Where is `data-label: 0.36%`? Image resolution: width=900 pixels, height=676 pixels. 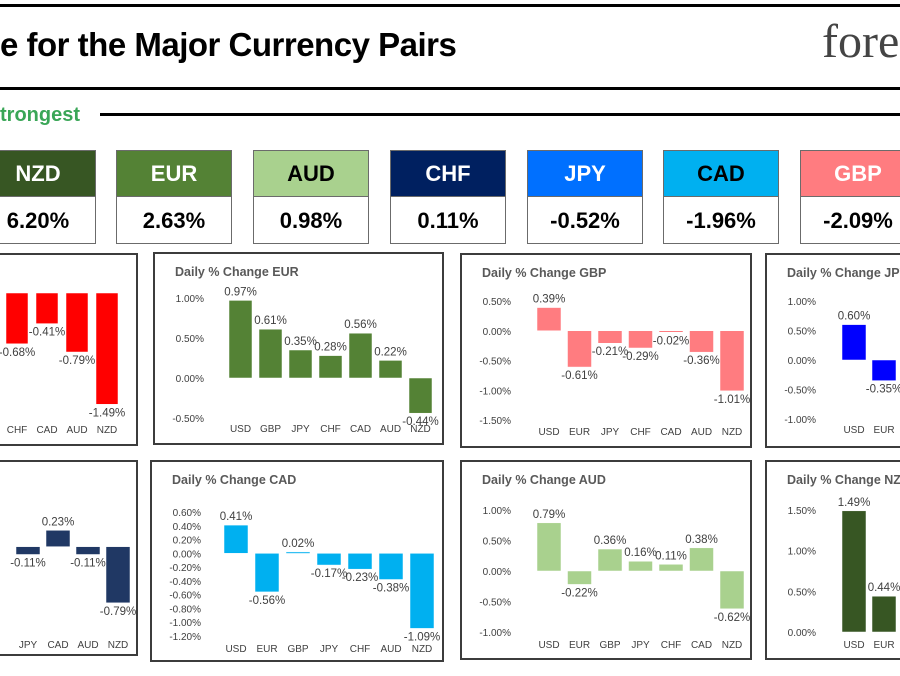 data-label: 0.36% is located at coordinates (610, 541).